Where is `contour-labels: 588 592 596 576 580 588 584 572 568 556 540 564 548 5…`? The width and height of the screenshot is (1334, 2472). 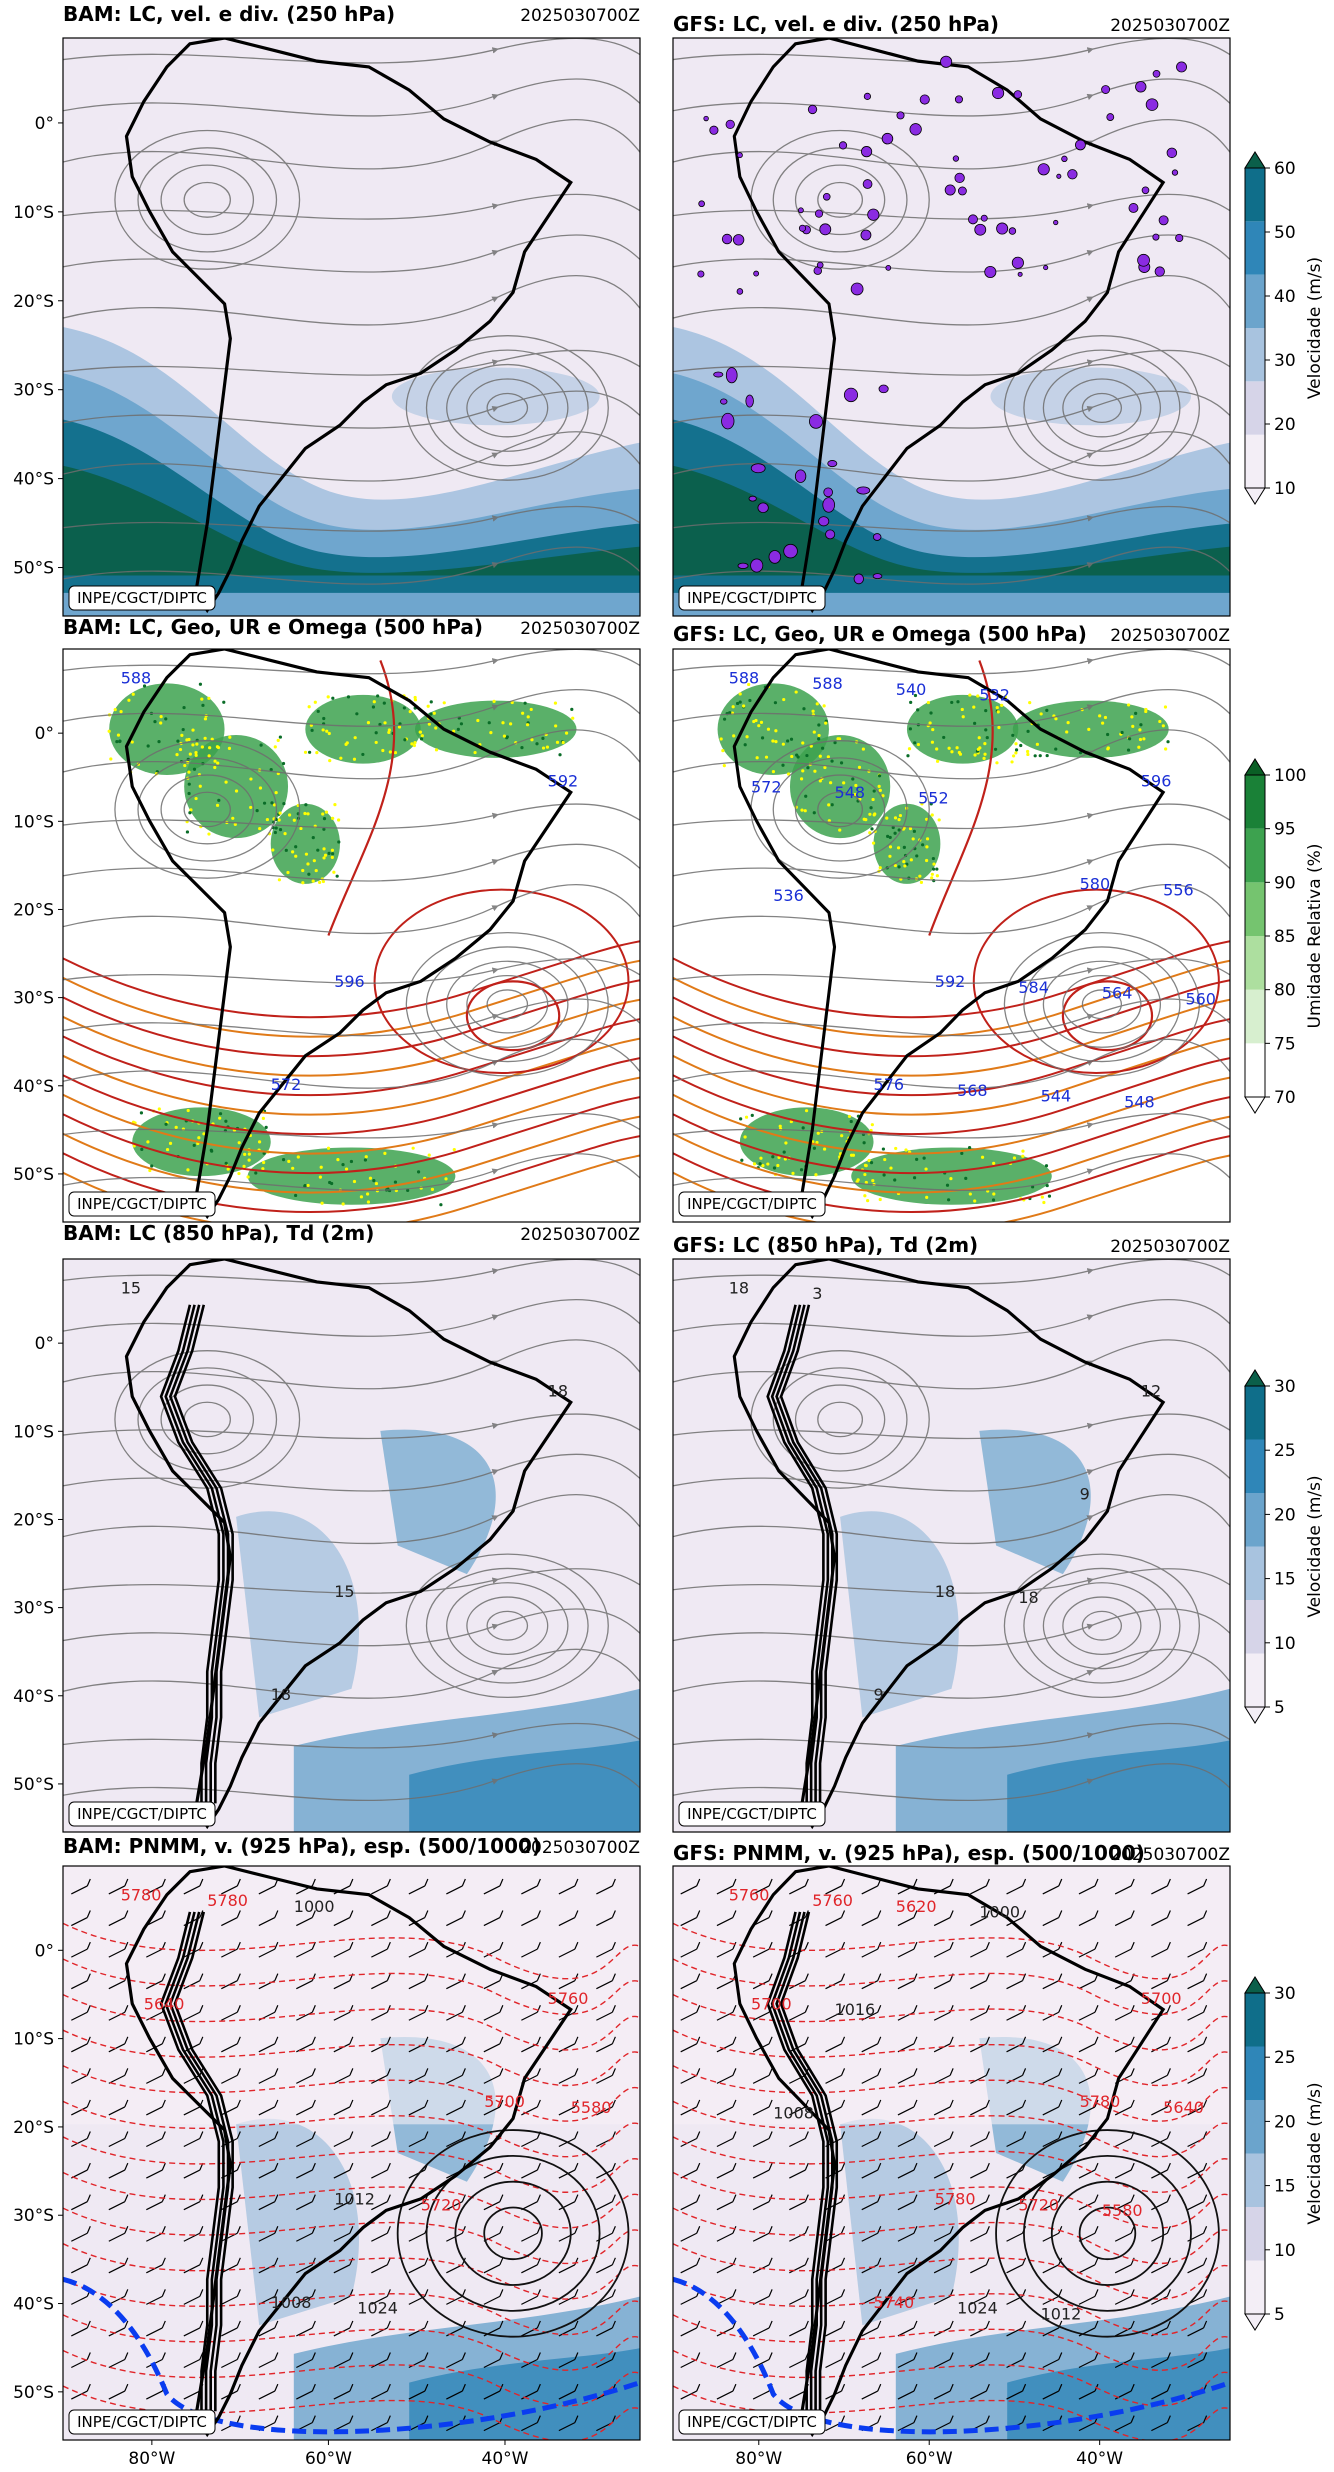
contour-labels: 588 592 596 576 580 588 584 572 568 556 540 564 548 5… is located at coordinates (972, 889).